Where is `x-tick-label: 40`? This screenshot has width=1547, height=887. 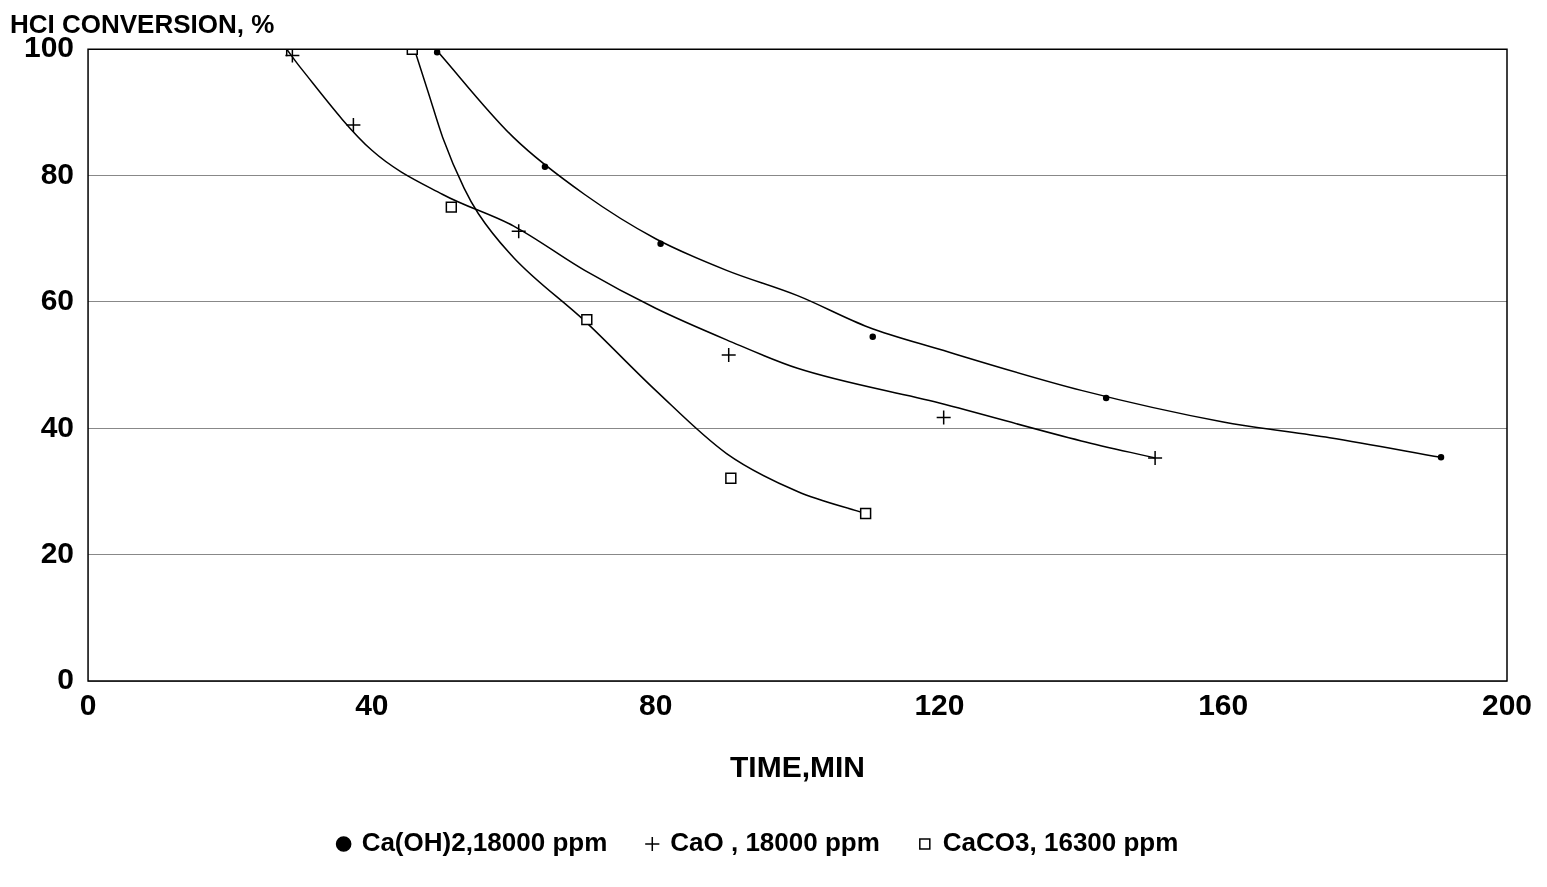 x-tick-label: 40 is located at coordinates (372, 705).